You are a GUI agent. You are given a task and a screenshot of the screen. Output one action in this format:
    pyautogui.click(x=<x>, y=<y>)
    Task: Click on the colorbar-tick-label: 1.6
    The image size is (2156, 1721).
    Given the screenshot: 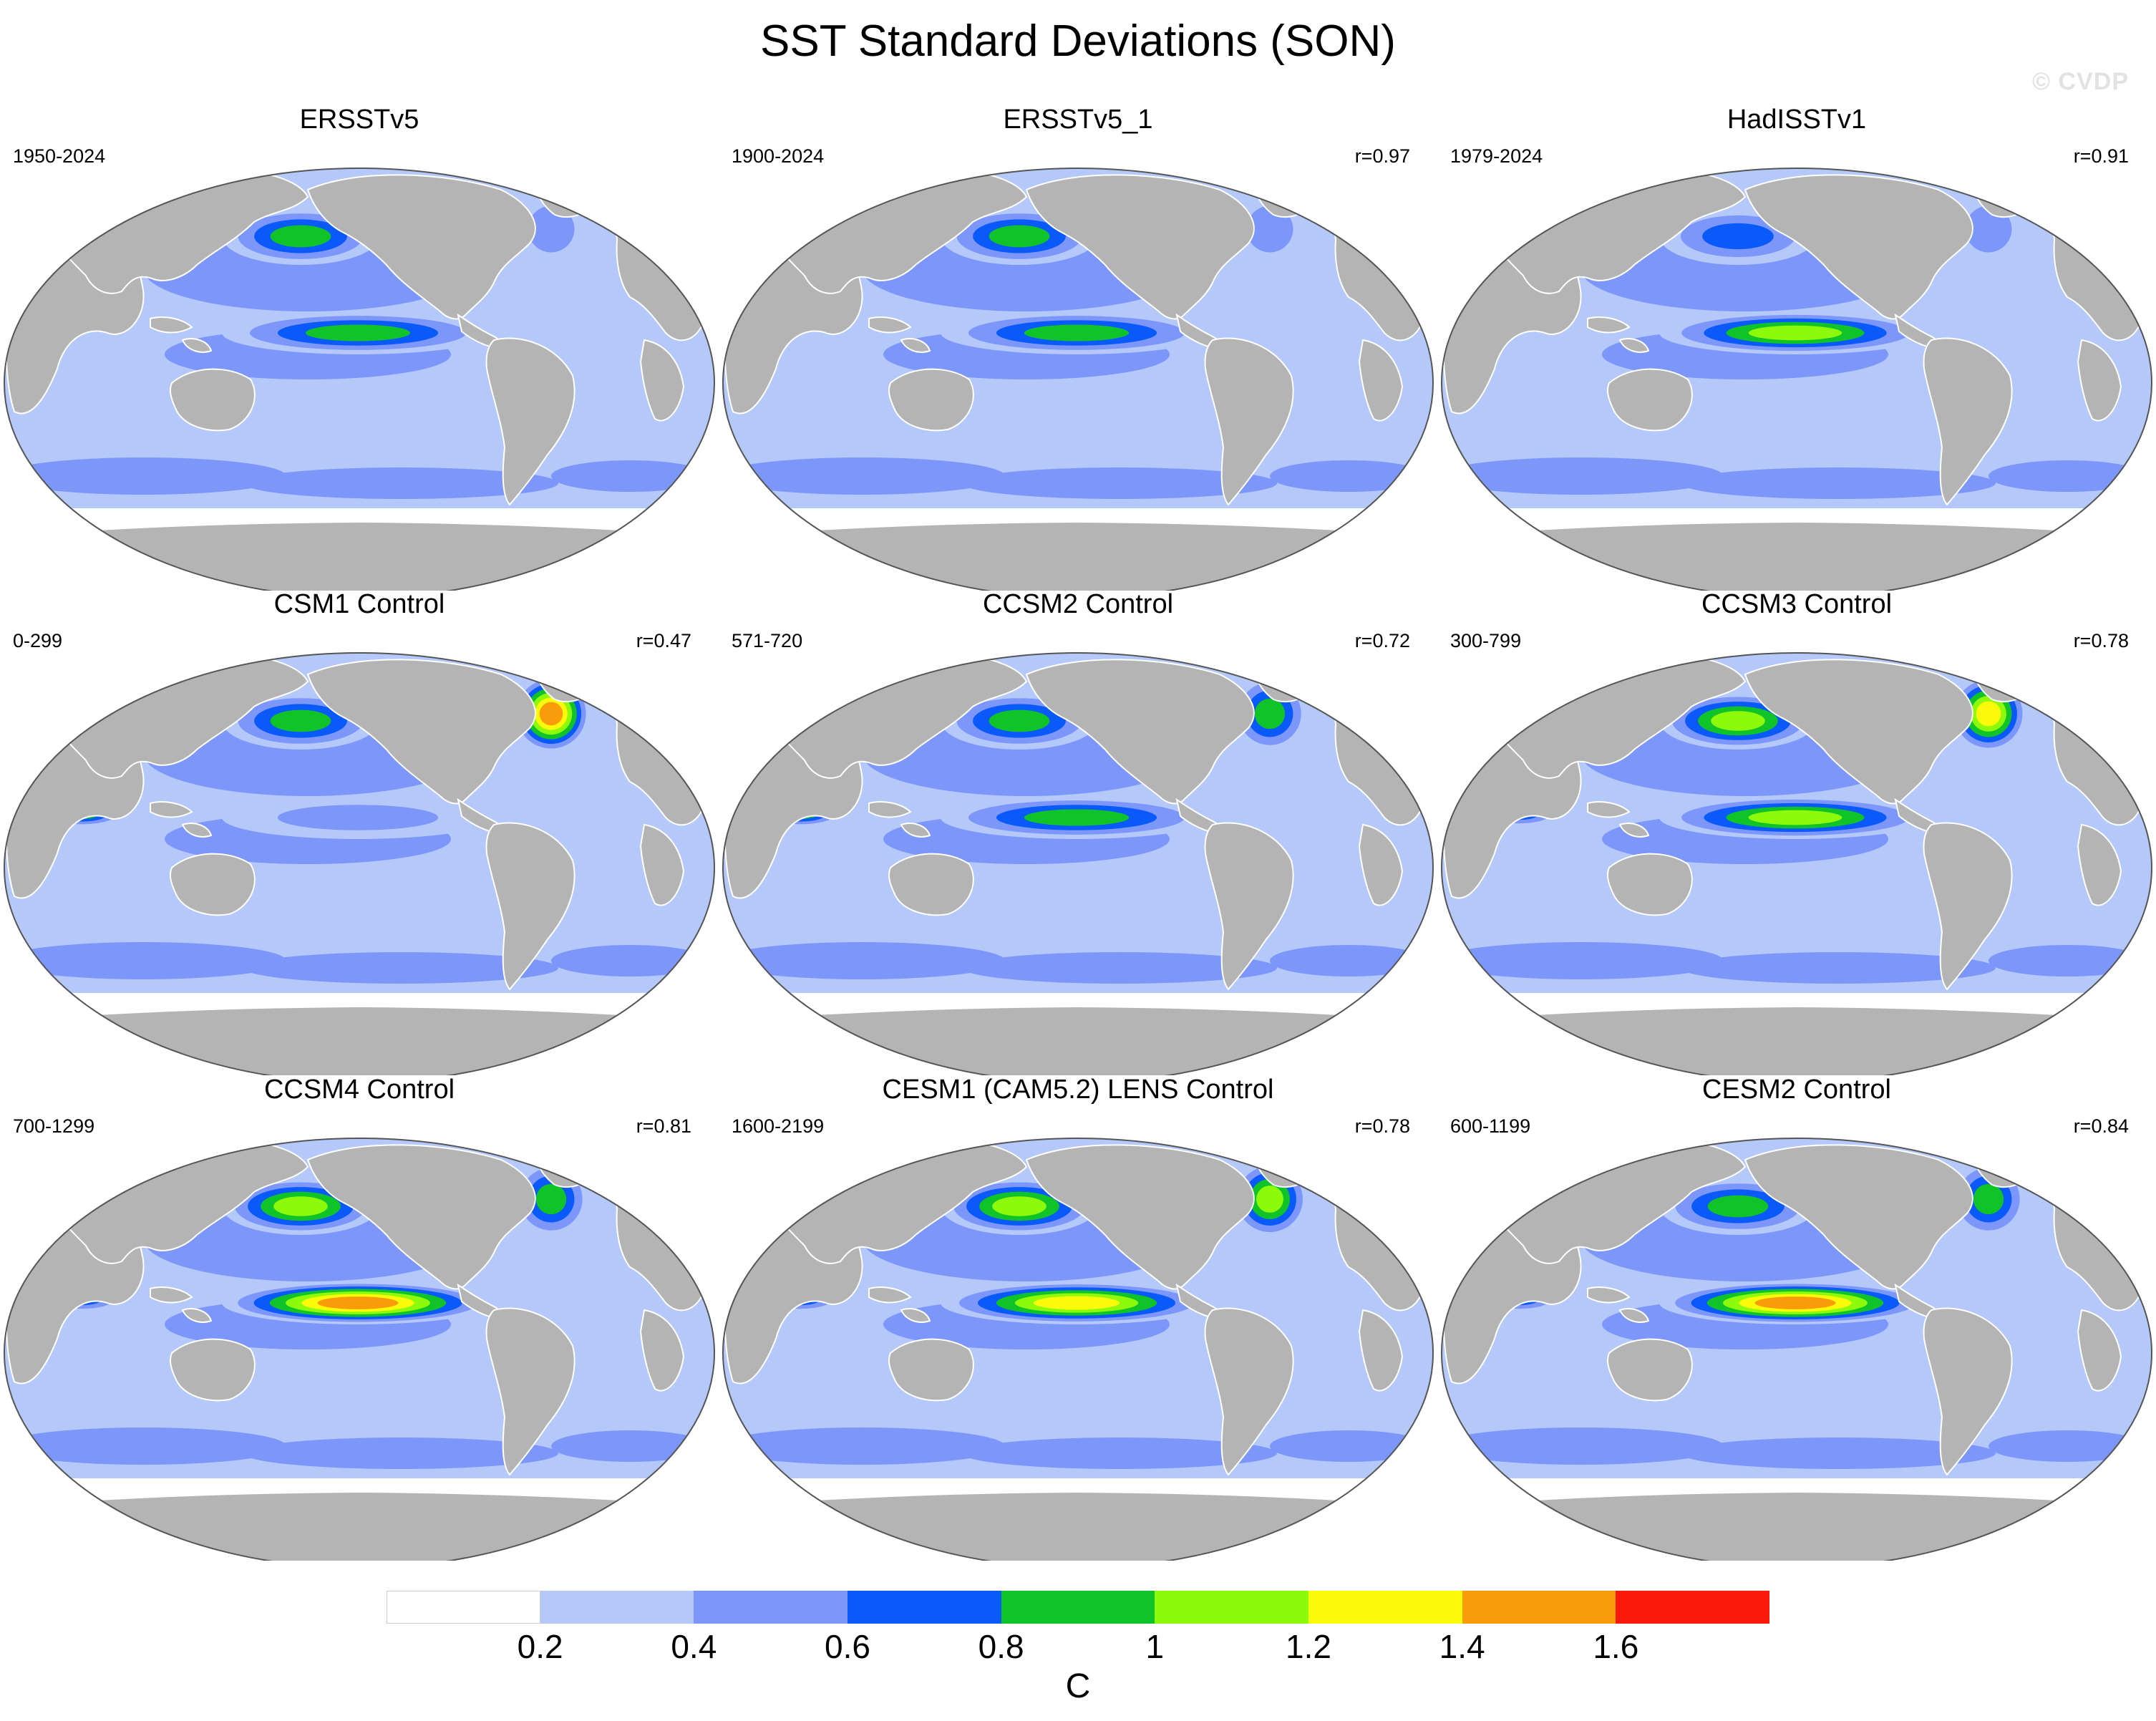 What is the action you would take?
    pyautogui.click(x=1616, y=1647)
    